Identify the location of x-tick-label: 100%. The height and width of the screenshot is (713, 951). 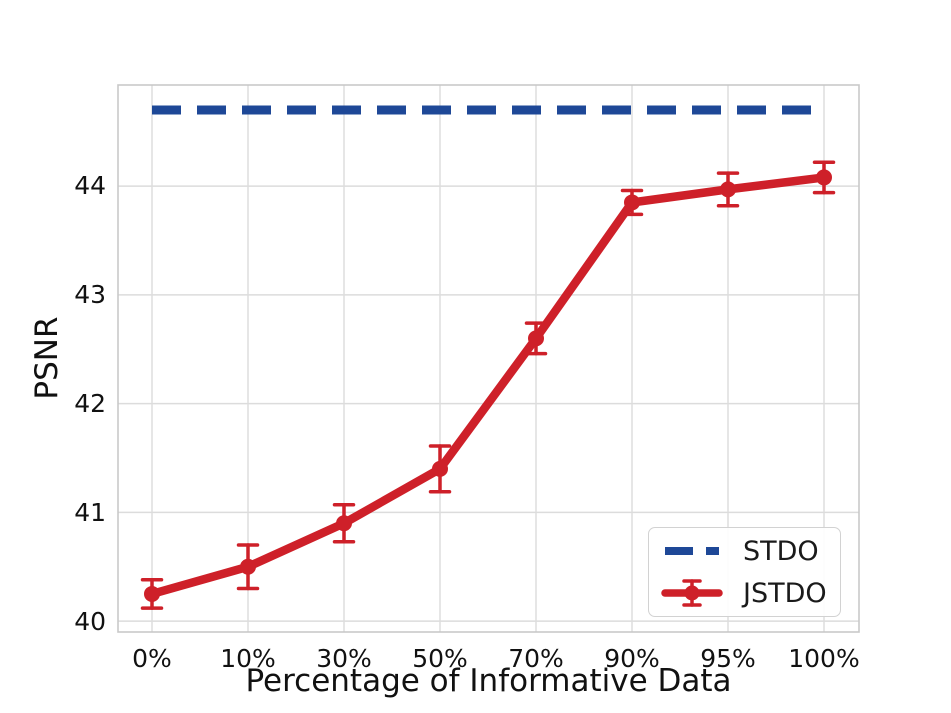
(824, 658).